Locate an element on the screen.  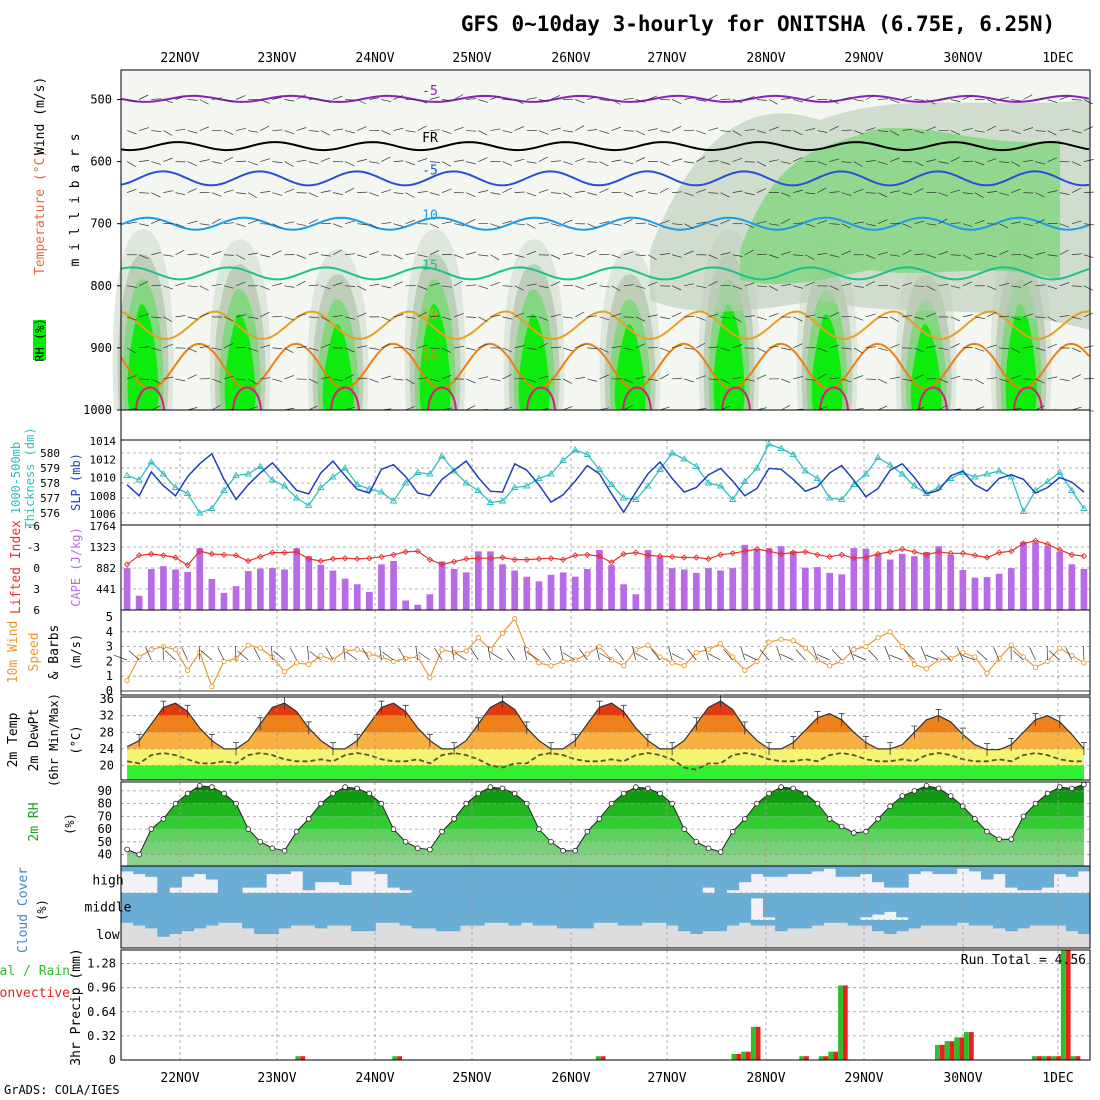
temperature-contour is located at coordinates (605, 146).